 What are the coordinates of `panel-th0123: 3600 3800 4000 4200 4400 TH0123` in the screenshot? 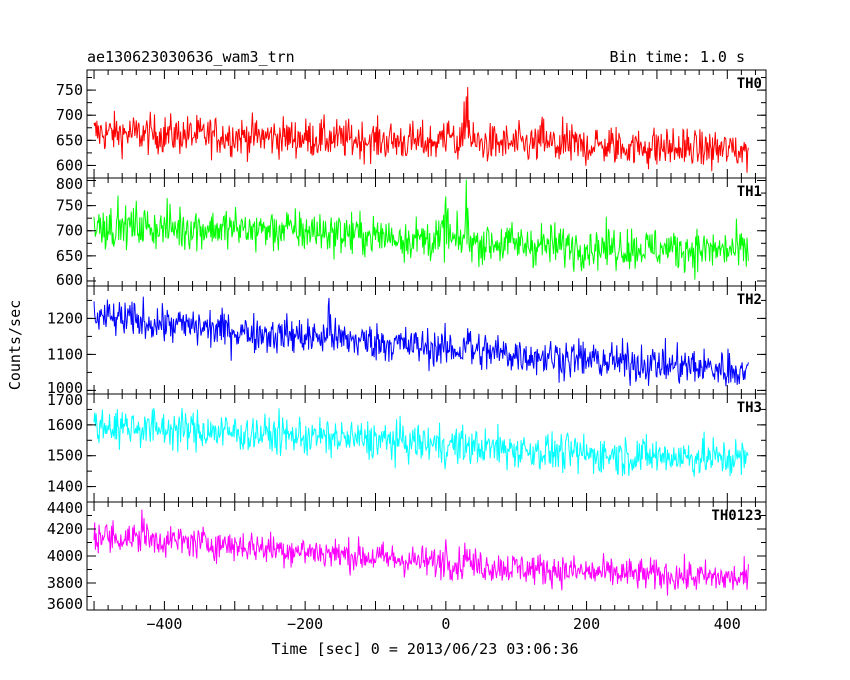 It's located at (407, 556).